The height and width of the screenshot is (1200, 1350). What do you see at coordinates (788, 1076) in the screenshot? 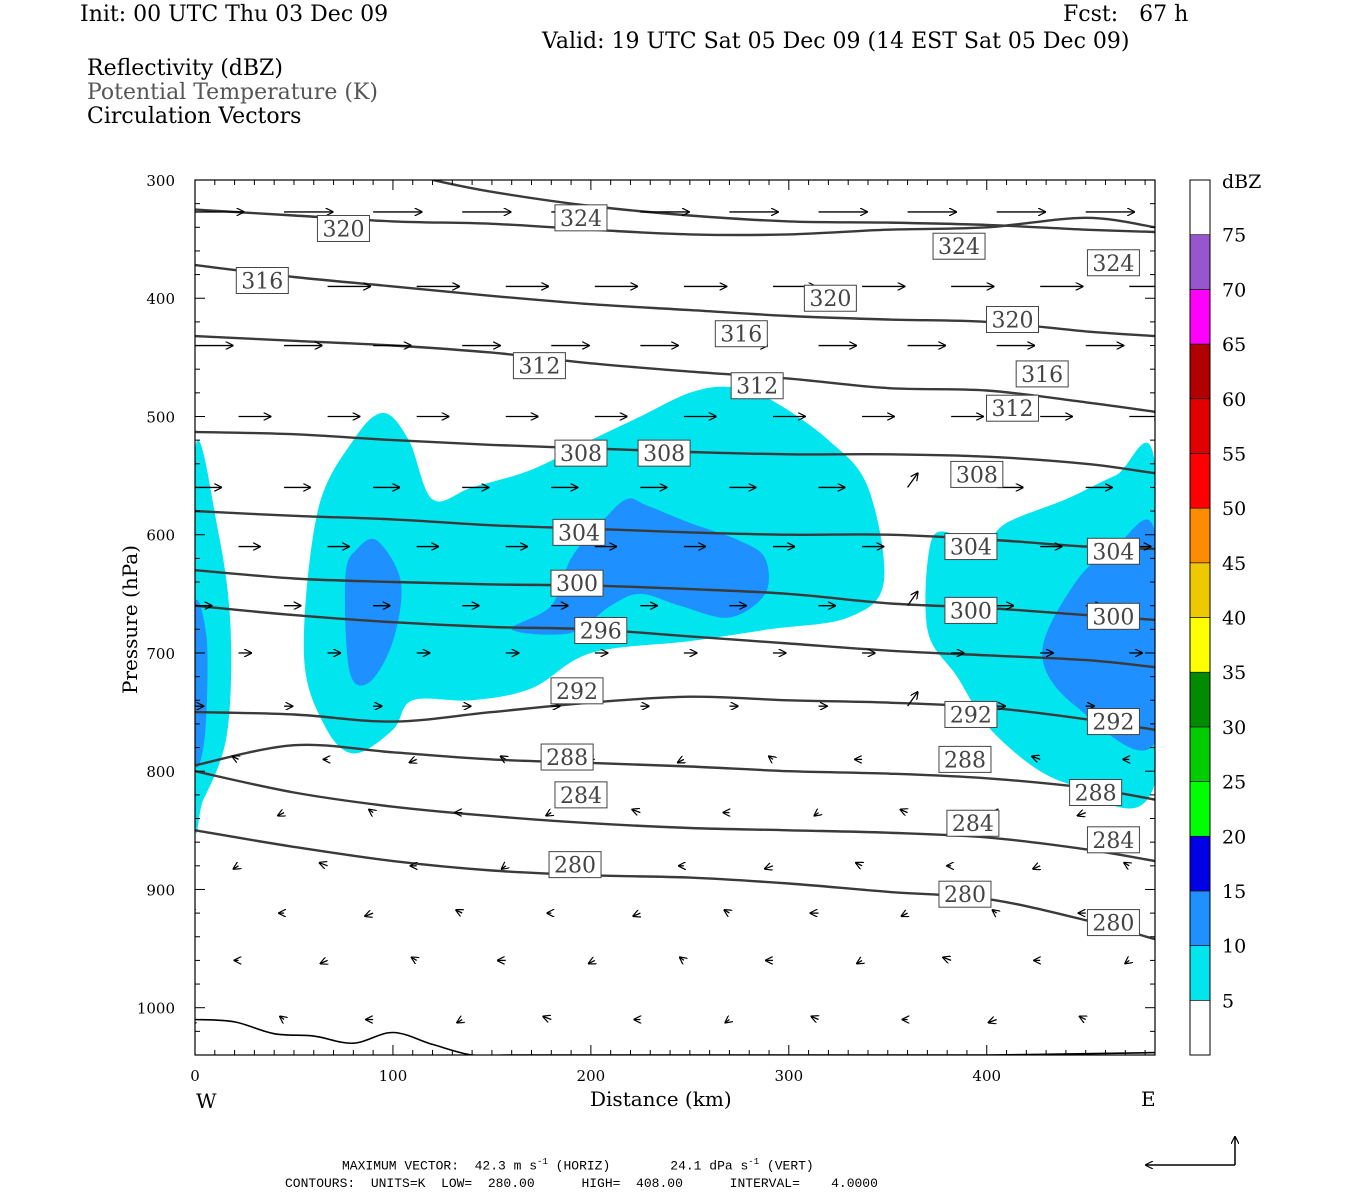
I see `x-tick-label: 300` at bounding box center [788, 1076].